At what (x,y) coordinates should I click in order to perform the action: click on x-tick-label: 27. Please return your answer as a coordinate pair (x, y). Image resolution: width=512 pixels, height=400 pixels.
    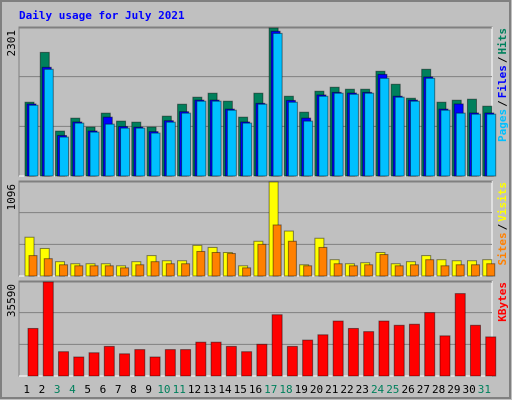
    Looking at the image, I should click on (423, 389).